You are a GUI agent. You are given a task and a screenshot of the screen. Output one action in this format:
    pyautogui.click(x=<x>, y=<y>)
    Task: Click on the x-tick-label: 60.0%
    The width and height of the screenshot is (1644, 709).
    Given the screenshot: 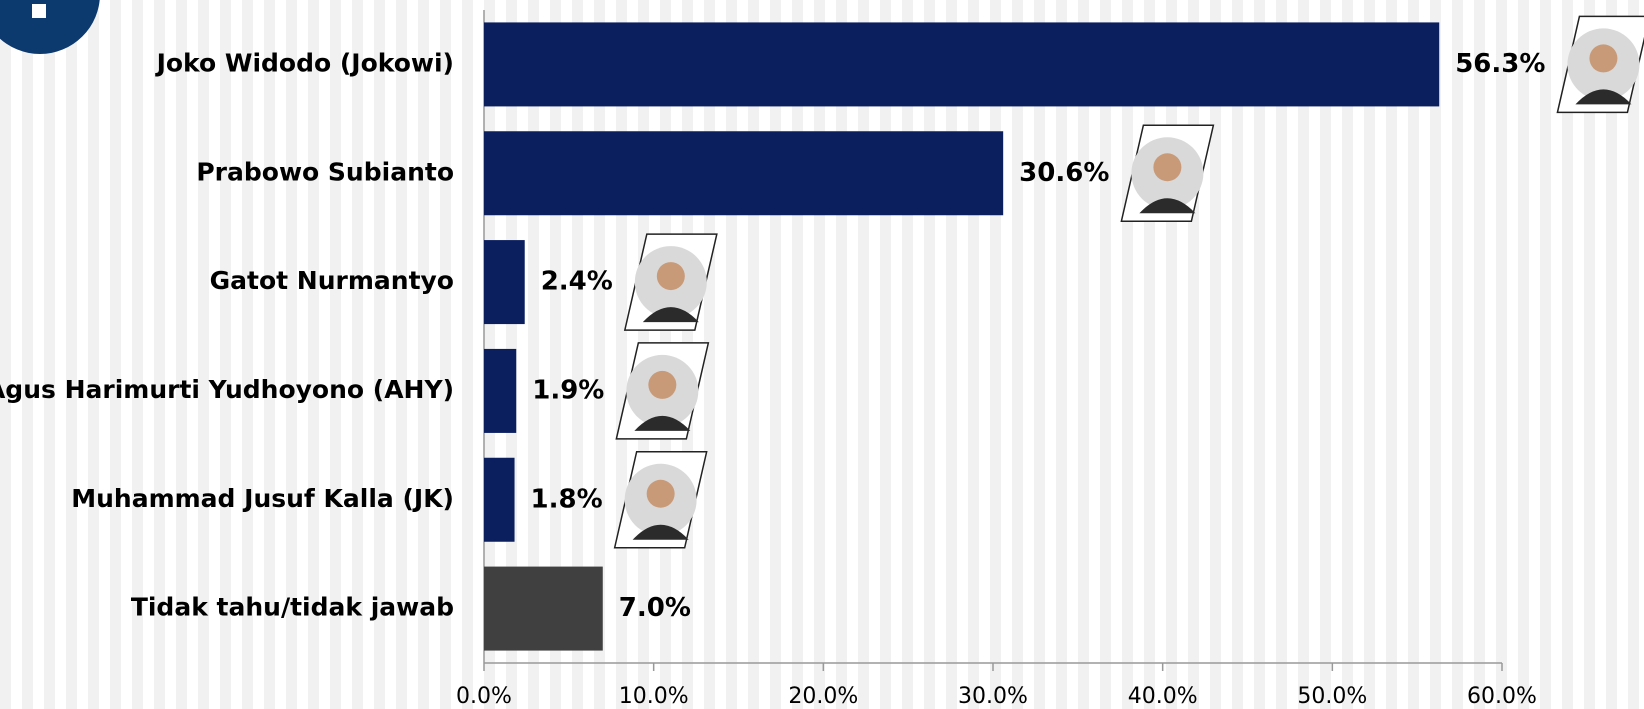 What is the action you would take?
    pyautogui.click(x=1502, y=696)
    